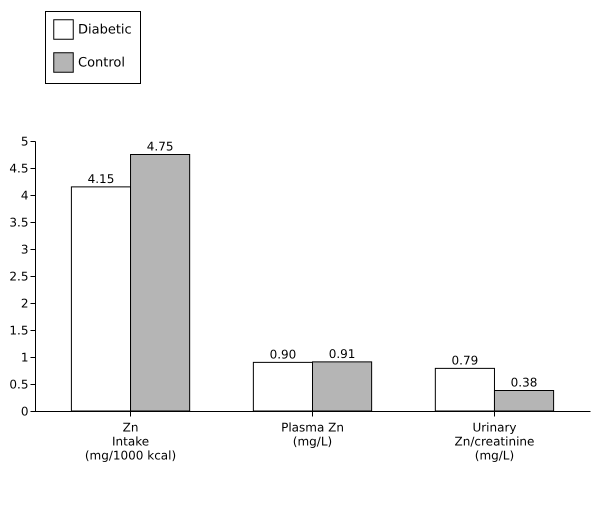 The width and height of the screenshot is (613, 508). I want to click on y-tick-label: 3, so click(24, 249).